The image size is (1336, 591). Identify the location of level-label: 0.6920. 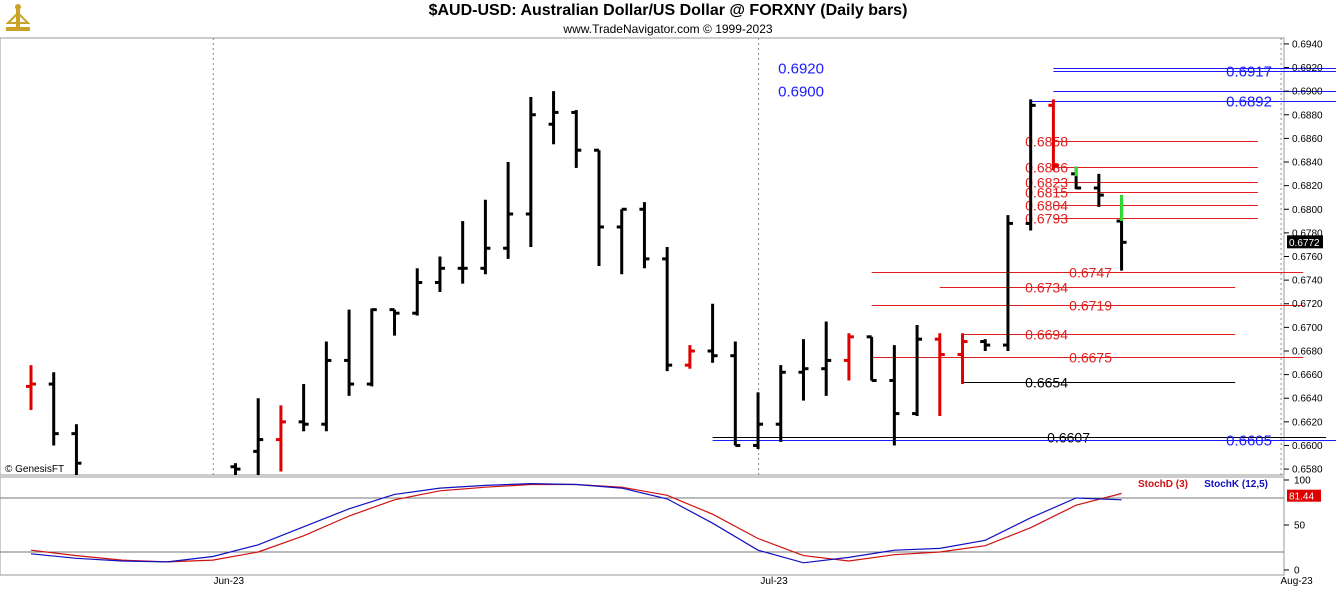
(801, 69).